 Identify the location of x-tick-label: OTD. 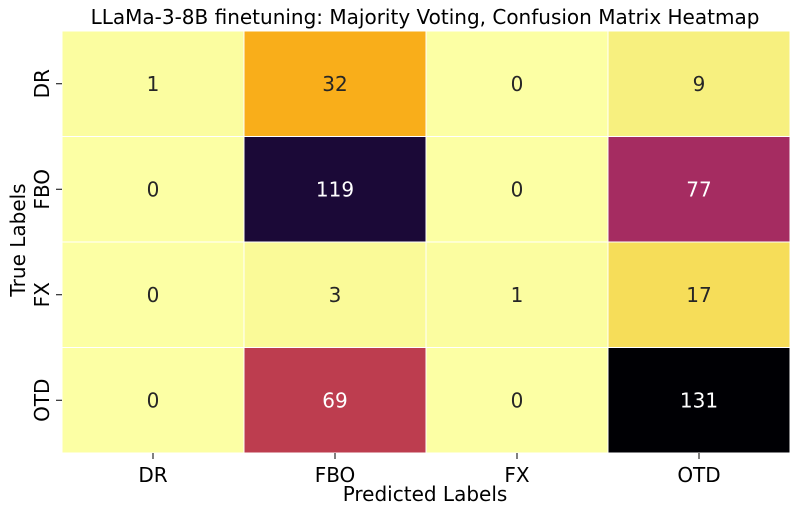
(698, 475).